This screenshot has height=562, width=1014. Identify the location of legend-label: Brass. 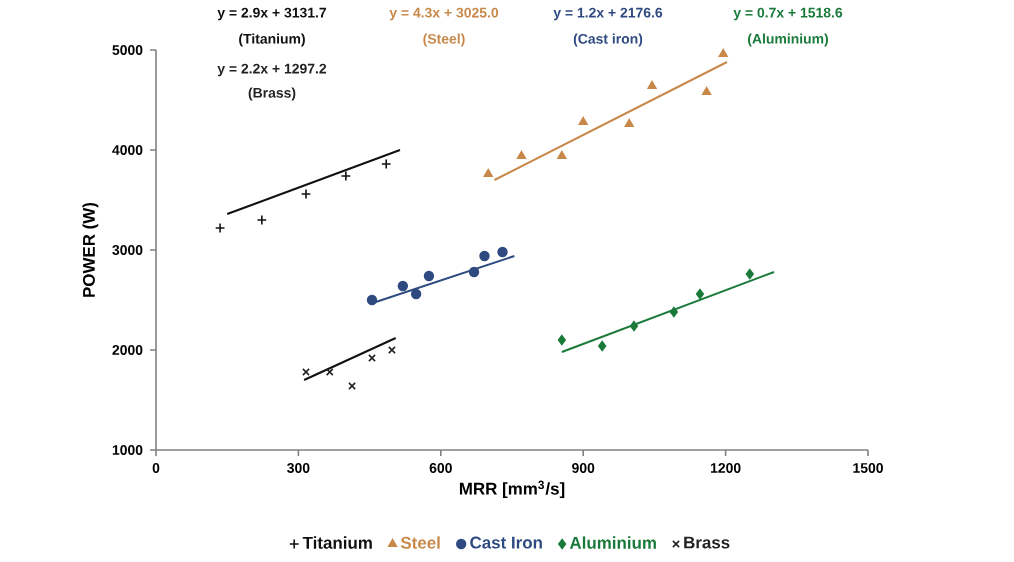
(707, 542).